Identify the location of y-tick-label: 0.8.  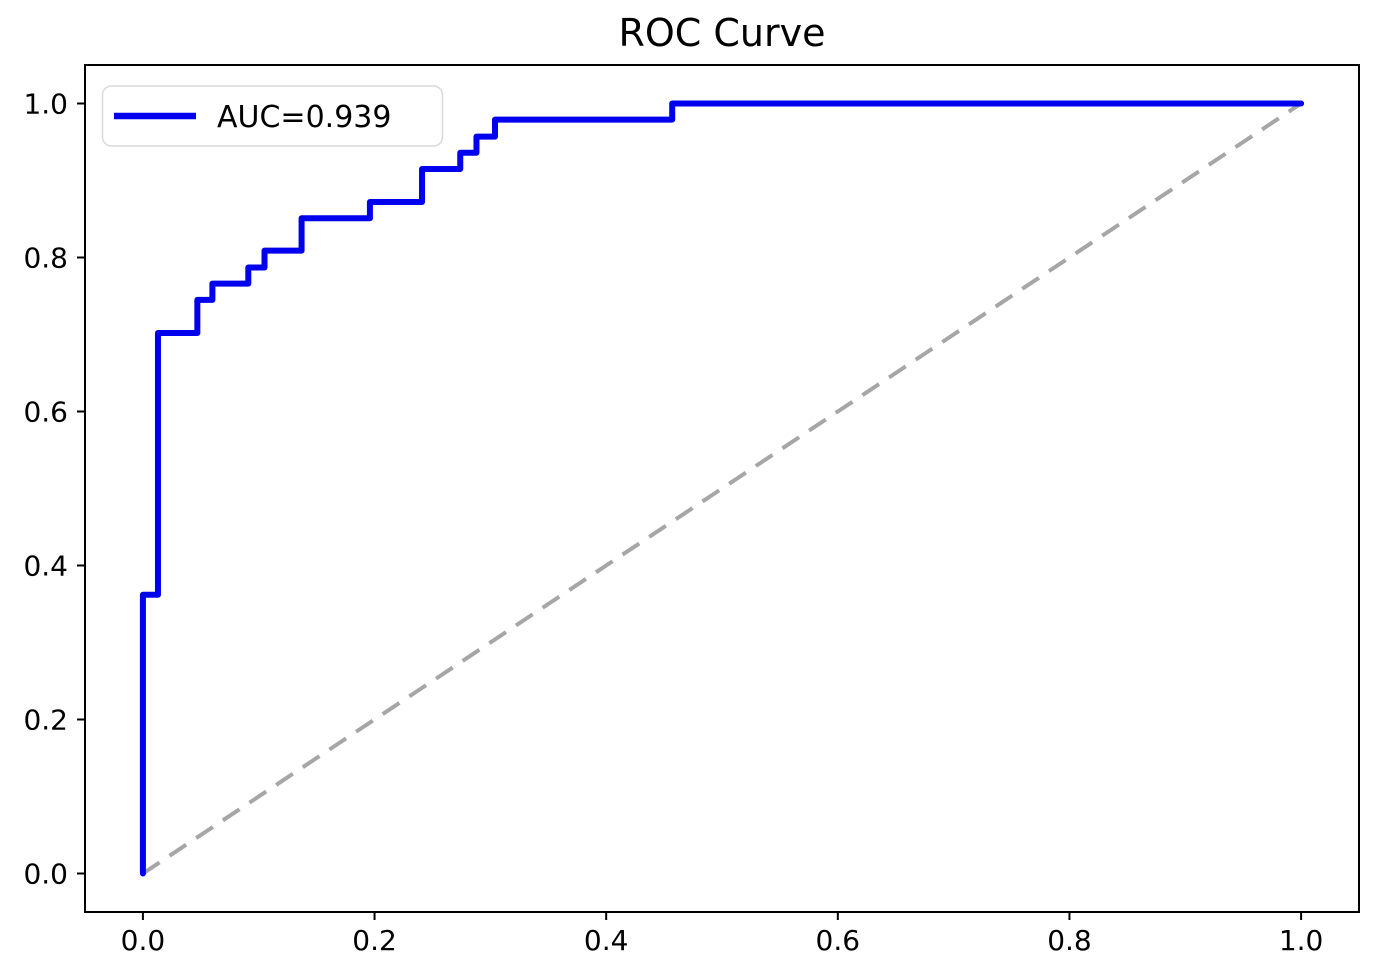
(45, 258).